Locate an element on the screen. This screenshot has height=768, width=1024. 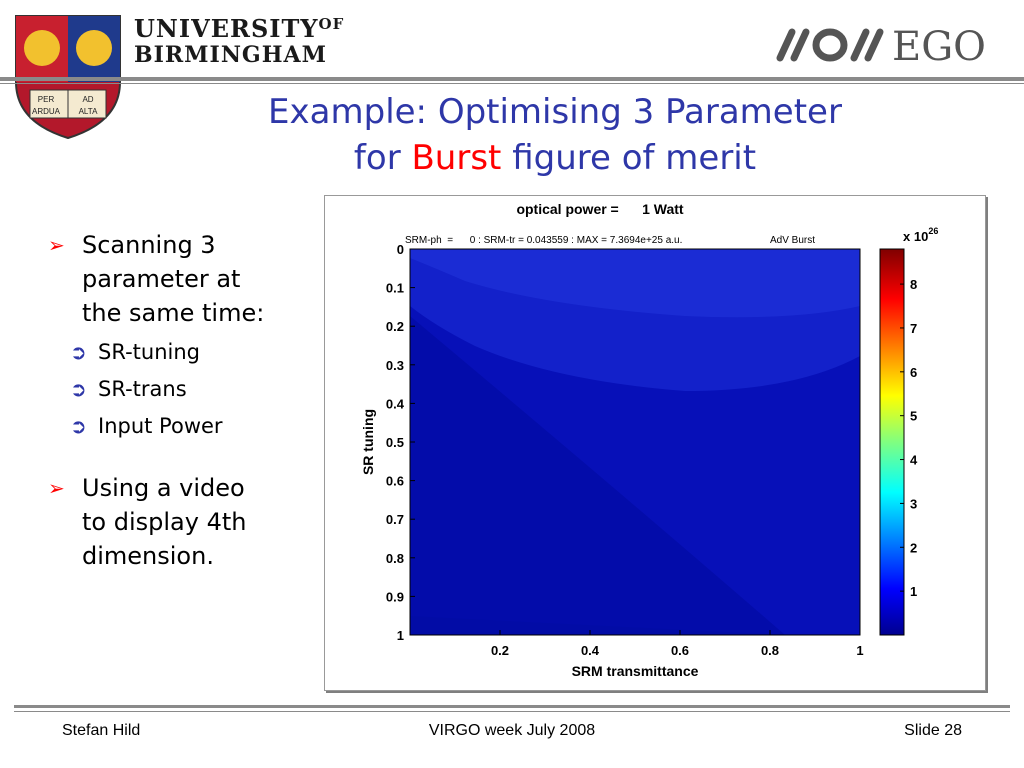
footer-event: VIRGO week July 2008 is located at coordinates (512, 730).